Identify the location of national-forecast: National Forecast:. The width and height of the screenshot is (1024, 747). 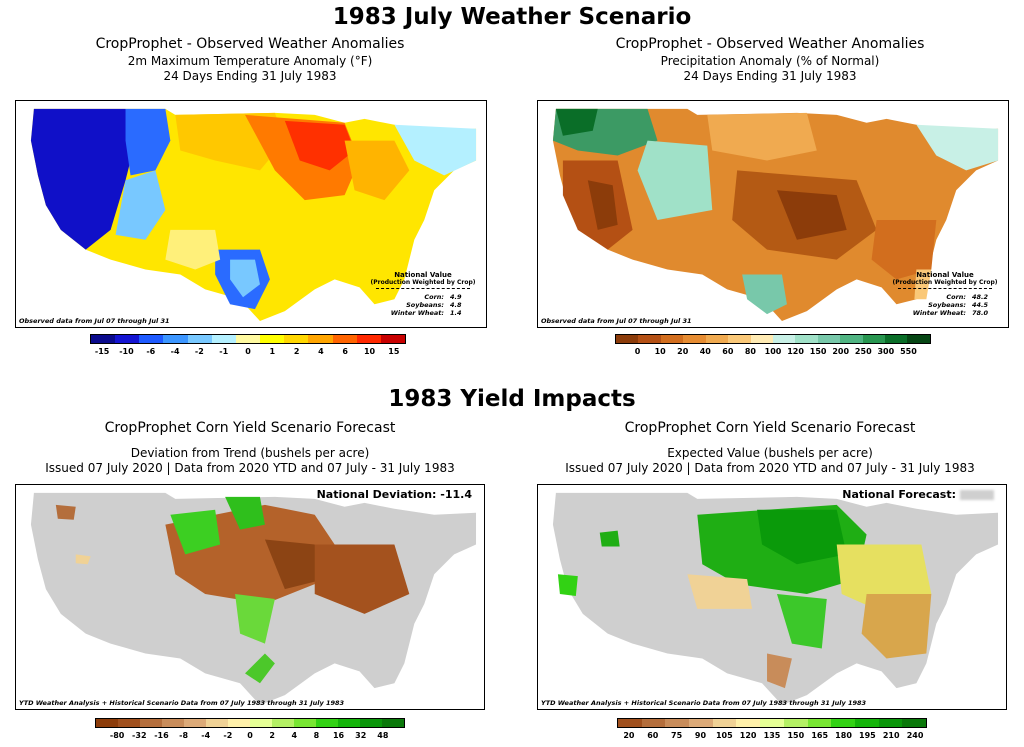
(918, 494).